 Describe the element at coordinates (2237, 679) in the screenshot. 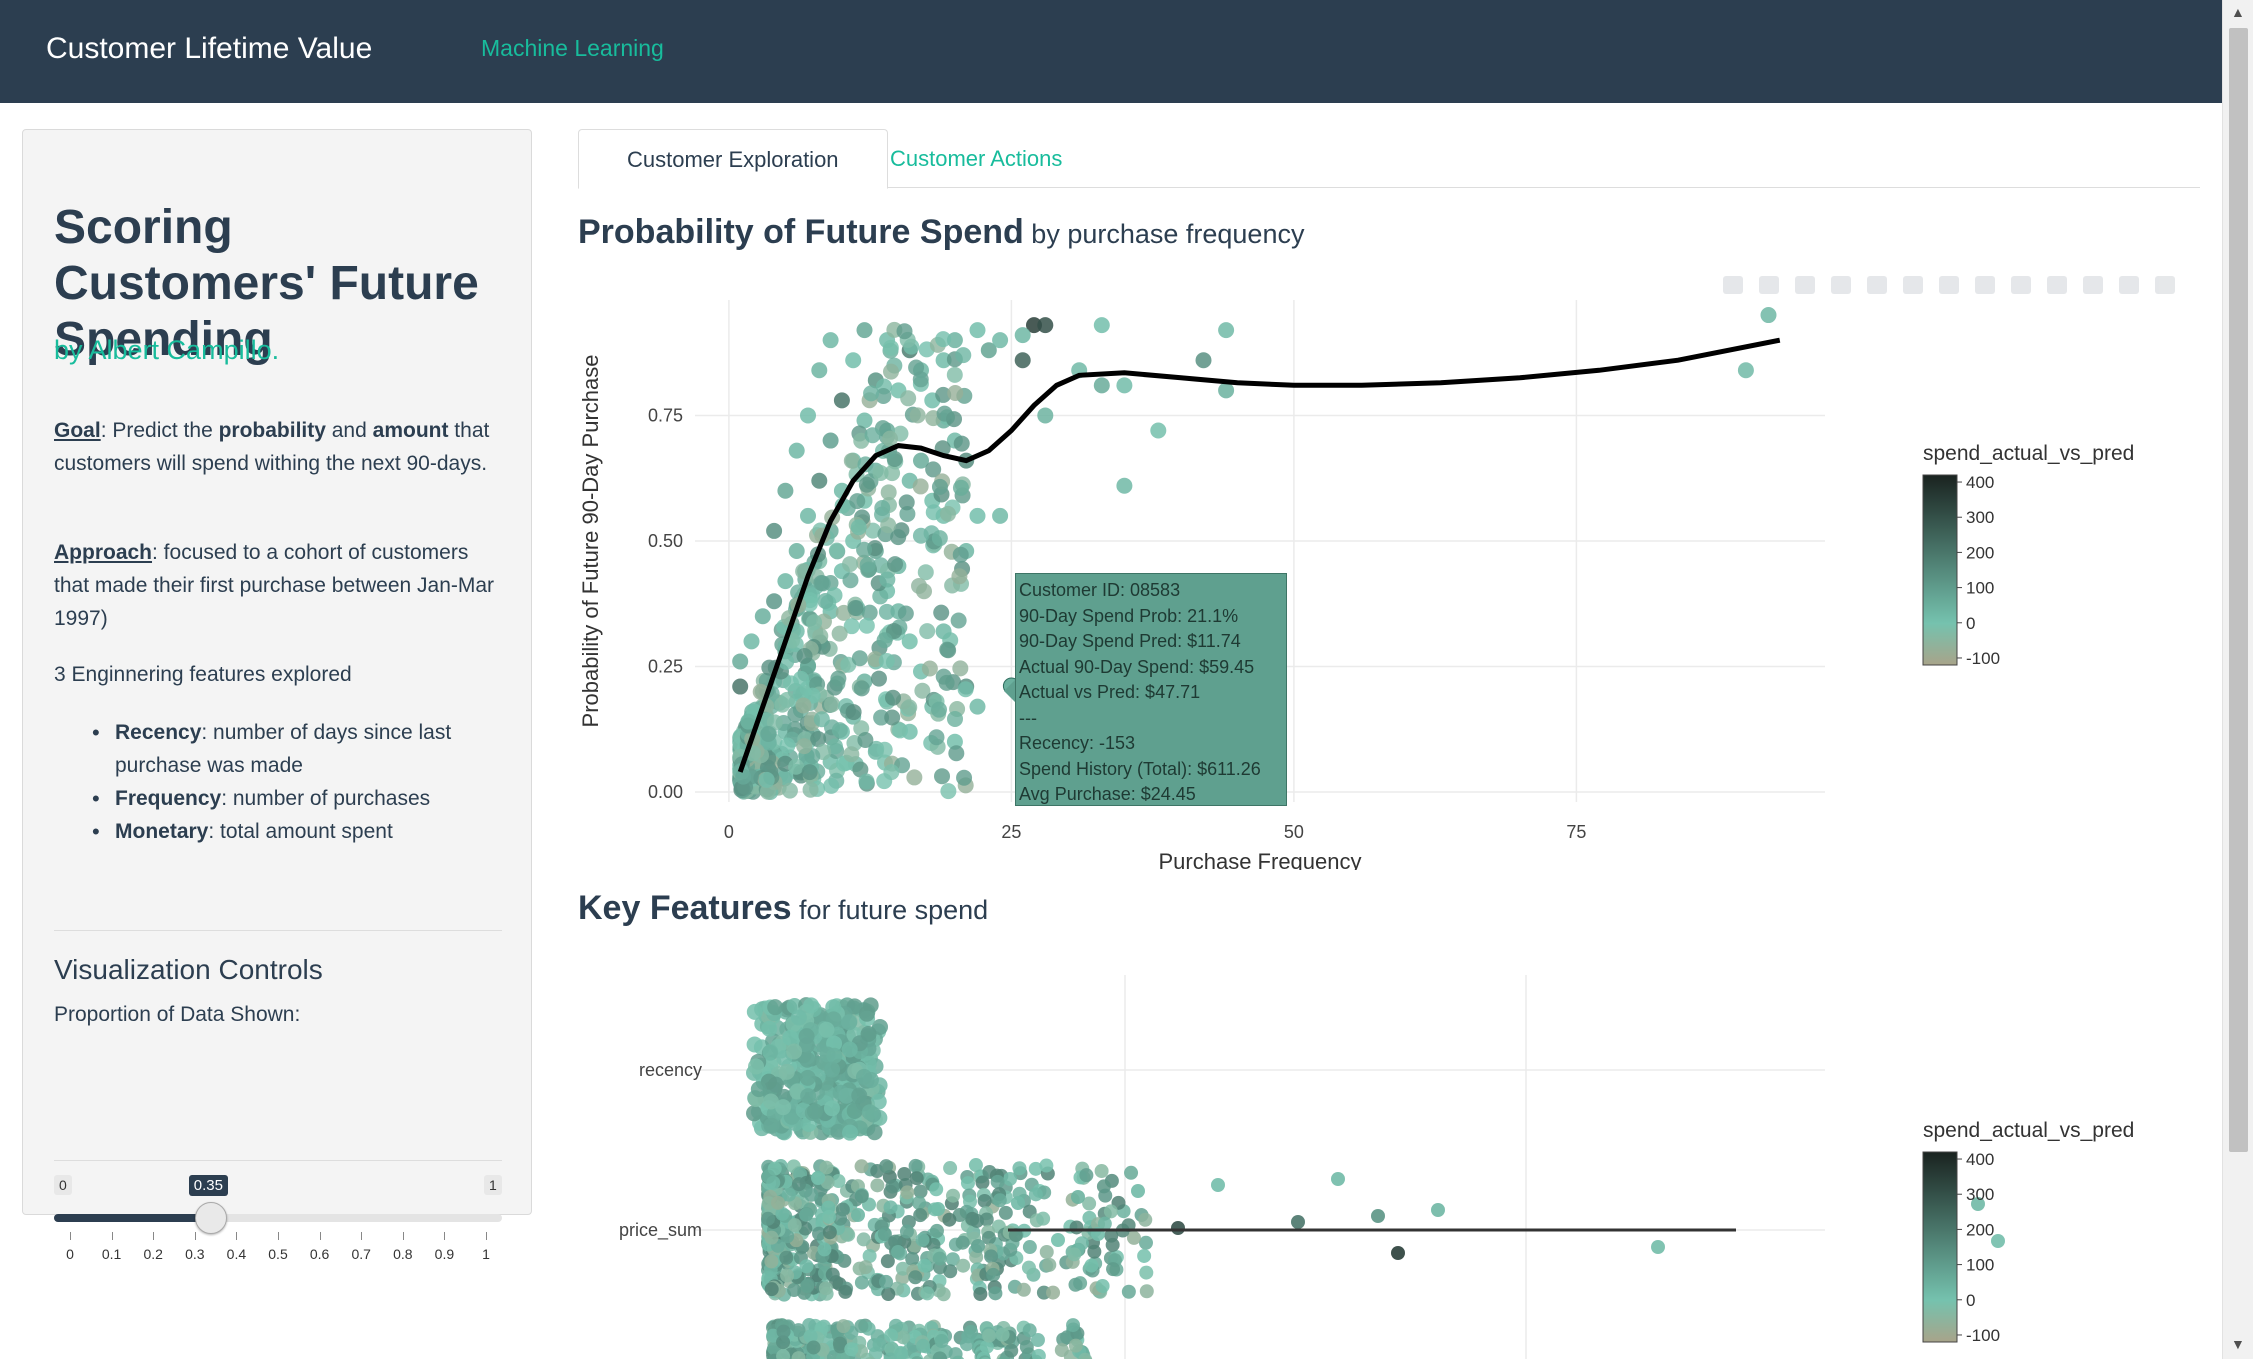

I see `page-scrollbar: ▲ ▼` at that location.